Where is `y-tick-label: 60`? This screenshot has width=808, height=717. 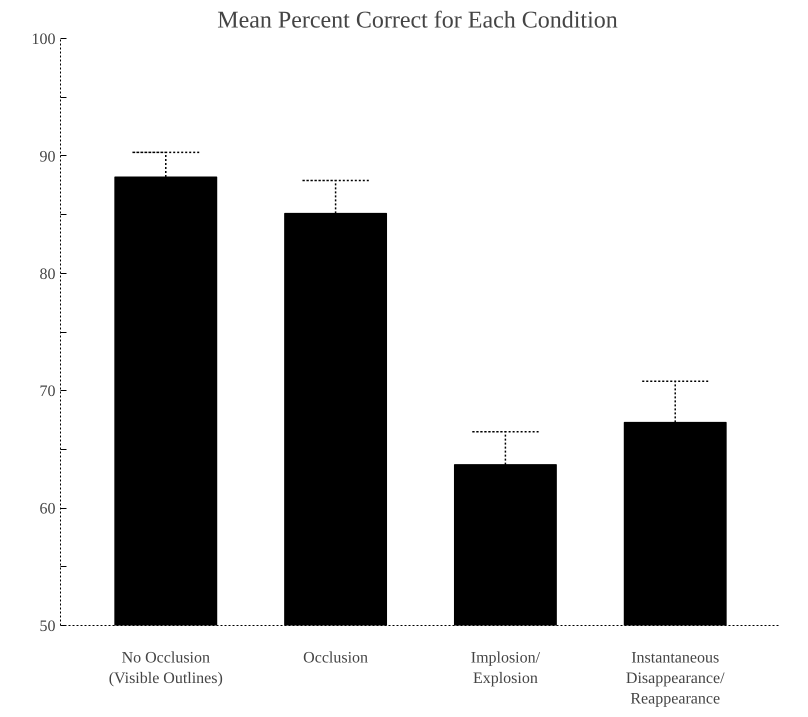 y-tick-label: 60 is located at coordinates (48, 509).